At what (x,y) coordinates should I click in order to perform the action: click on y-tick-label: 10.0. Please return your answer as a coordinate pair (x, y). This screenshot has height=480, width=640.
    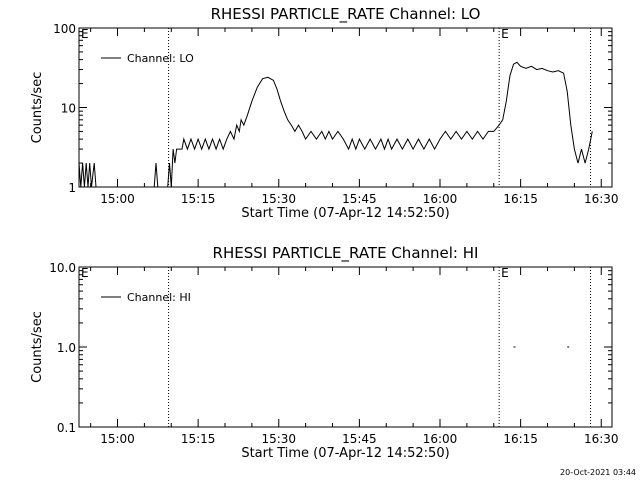
    Looking at the image, I should click on (62, 268).